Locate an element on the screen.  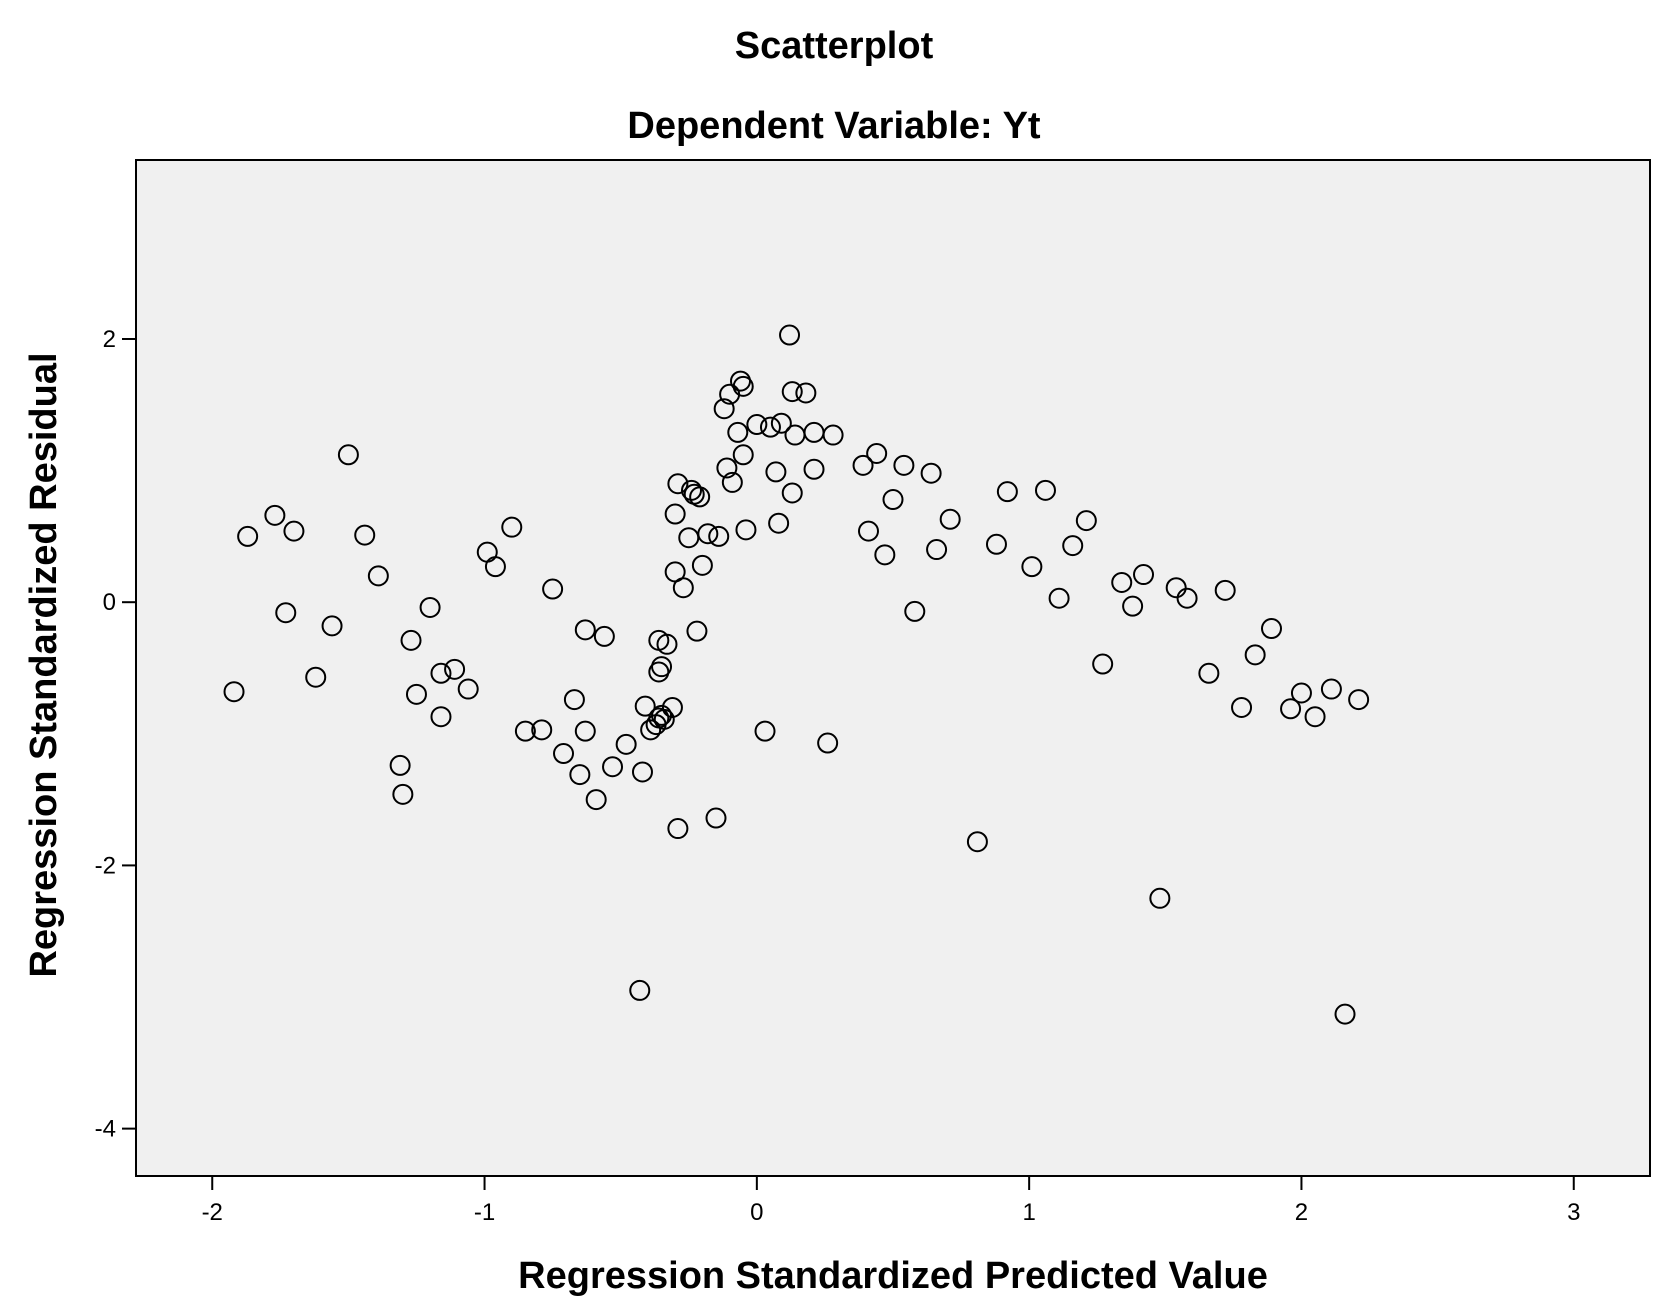
y-axis-label: Regression Standardized Residual is located at coordinates (44, 664).